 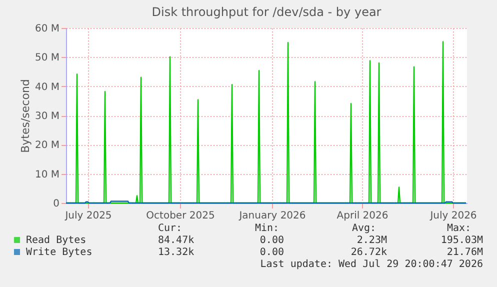 What do you see at coordinates (362, 216) in the screenshot?
I see `x-tick-label: April 2026` at bounding box center [362, 216].